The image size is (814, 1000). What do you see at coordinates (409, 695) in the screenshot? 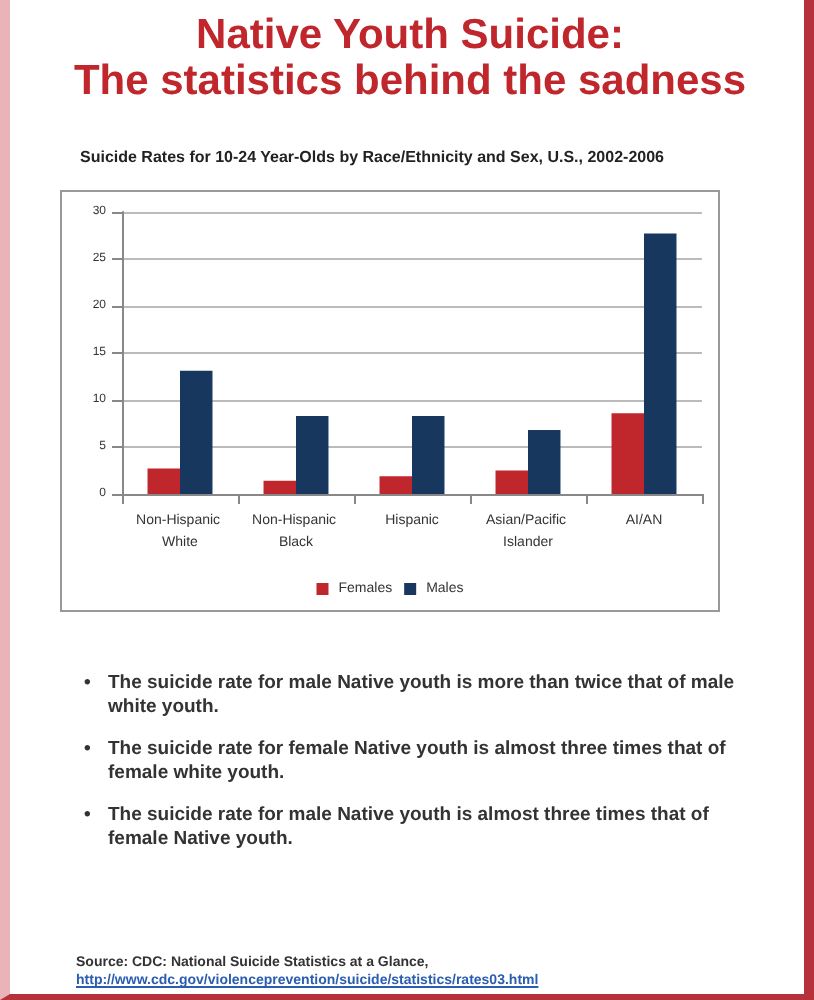
I see `text: • The suicide rate for male Native youth is more than twice that of male white youth.` at bounding box center [409, 695].